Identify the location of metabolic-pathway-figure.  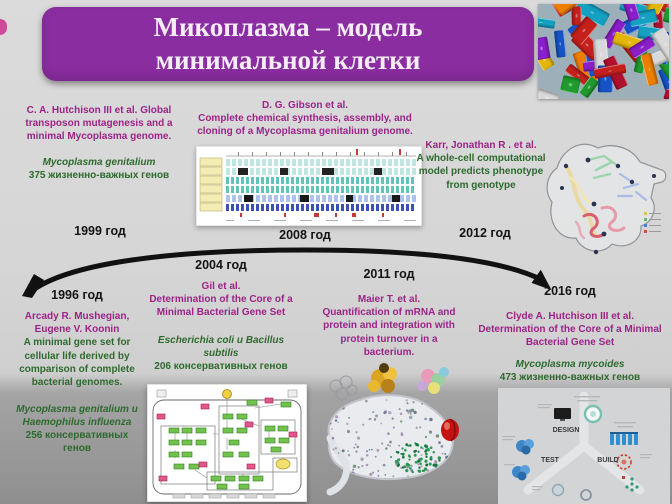
(227, 443).